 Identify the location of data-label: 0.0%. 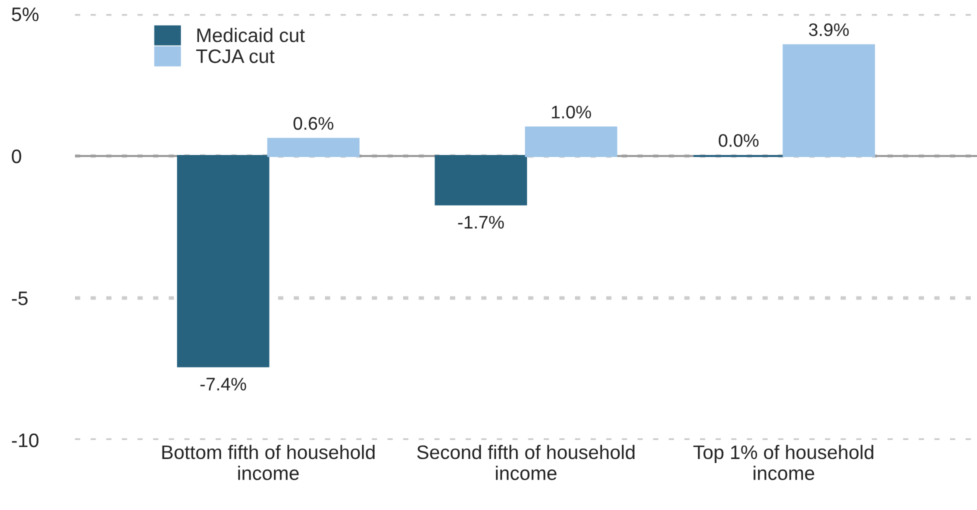
(738, 140).